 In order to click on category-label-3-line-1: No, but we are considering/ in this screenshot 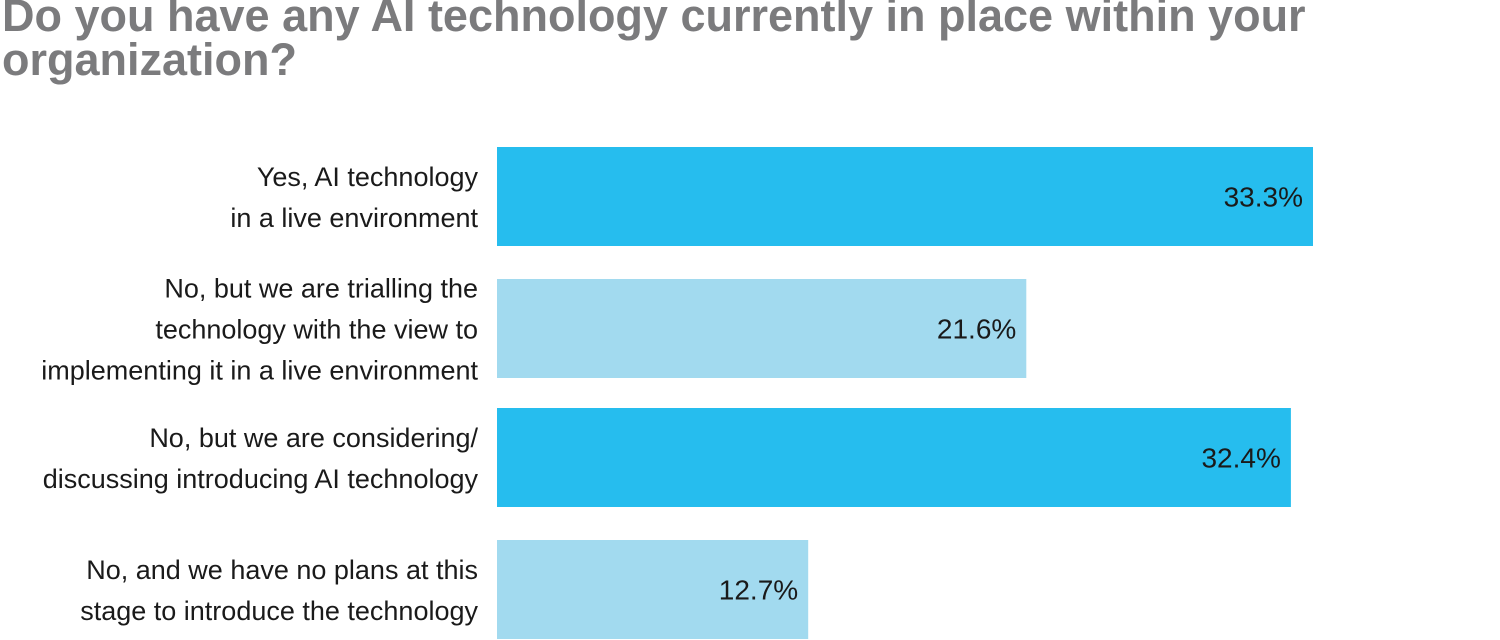, I will do `click(313, 438)`.